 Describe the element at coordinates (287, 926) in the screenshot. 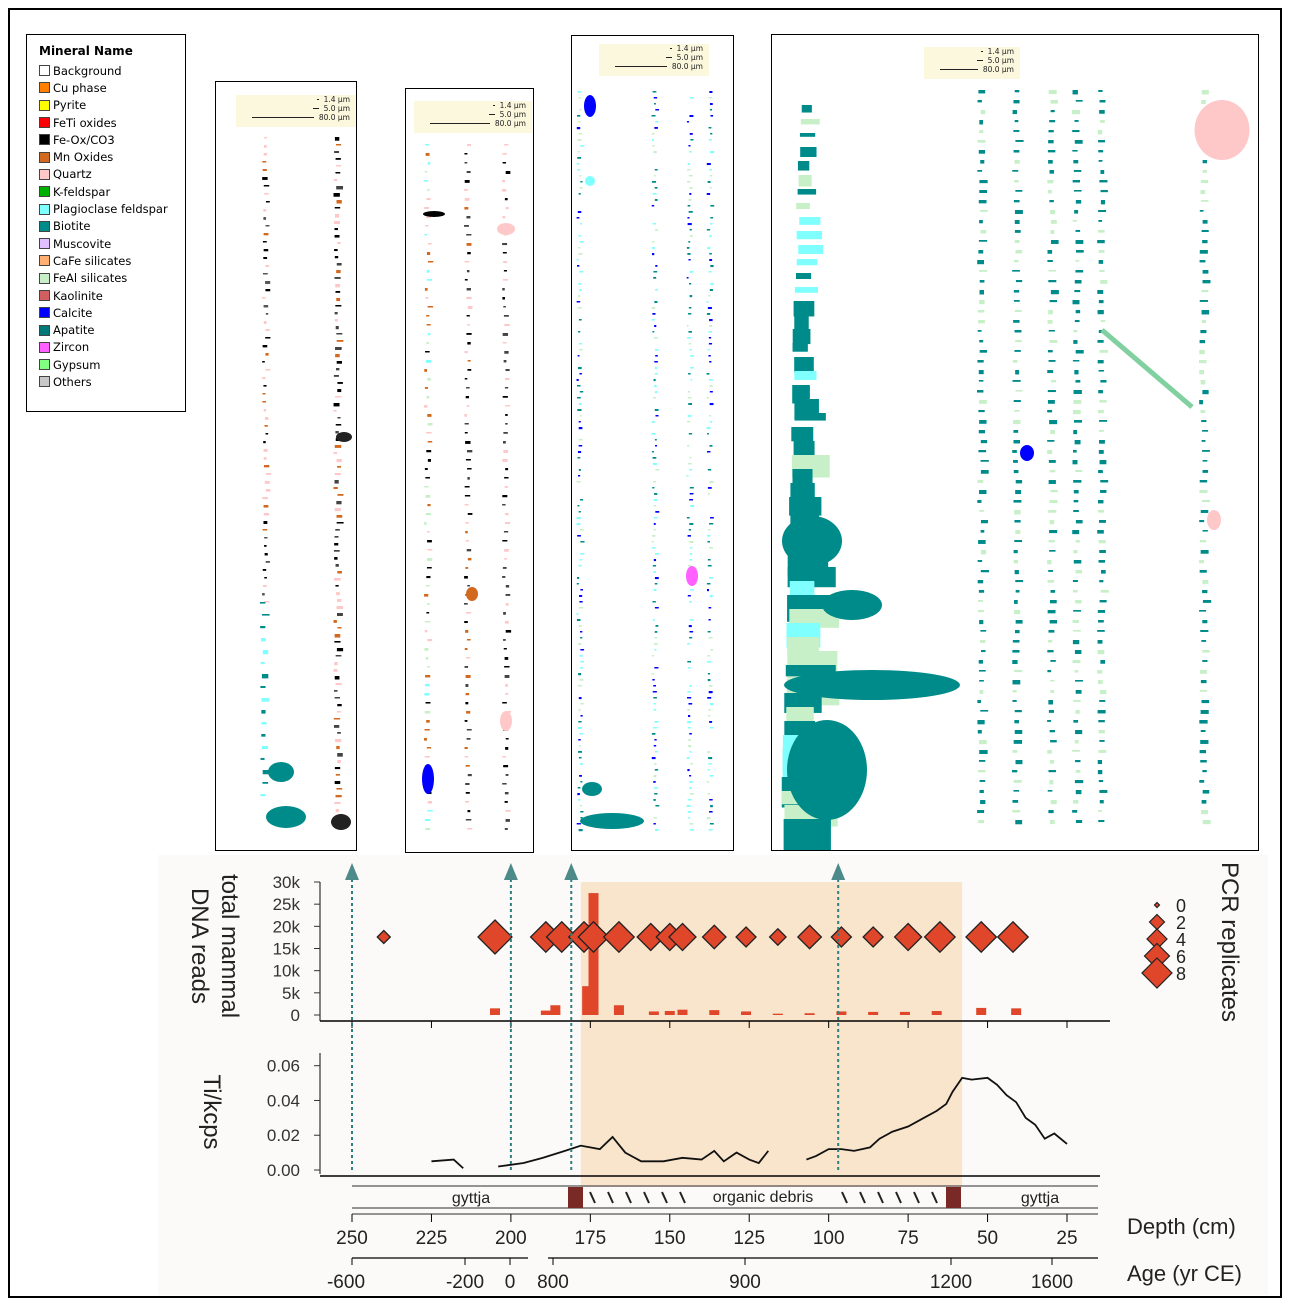

I see `dna-y-tick-label: 20k` at that location.